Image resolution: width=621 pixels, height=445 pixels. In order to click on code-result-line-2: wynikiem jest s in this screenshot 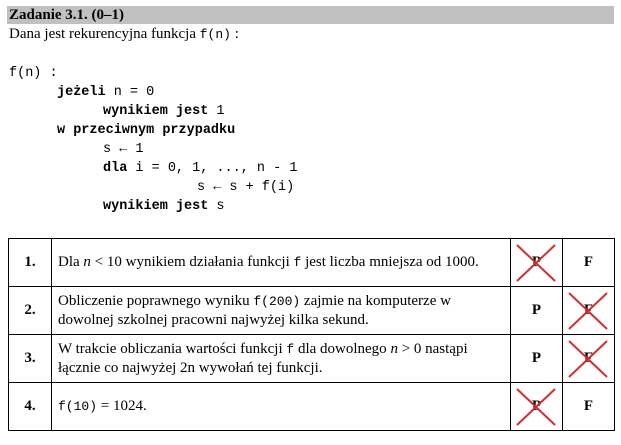, I will do `click(164, 206)`.